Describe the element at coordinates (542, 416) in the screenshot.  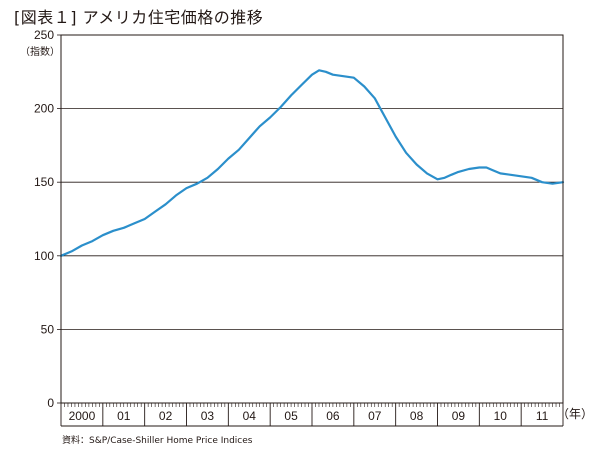
I see `x-tick-label-11: 11` at that location.